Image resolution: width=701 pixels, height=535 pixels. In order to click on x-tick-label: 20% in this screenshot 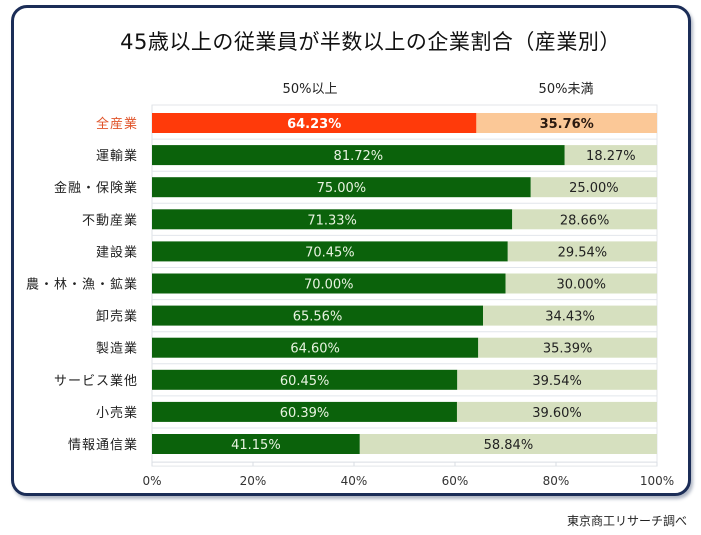, I will do `click(253, 481)`.